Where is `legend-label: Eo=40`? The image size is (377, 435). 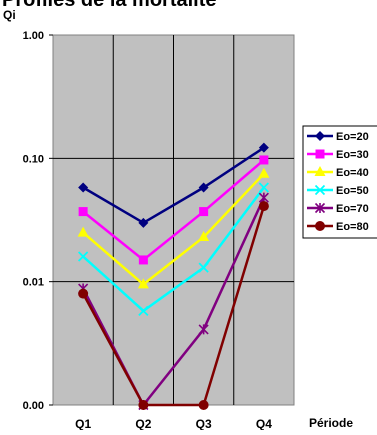 legend-label: Eo=40 is located at coordinates (352, 173).